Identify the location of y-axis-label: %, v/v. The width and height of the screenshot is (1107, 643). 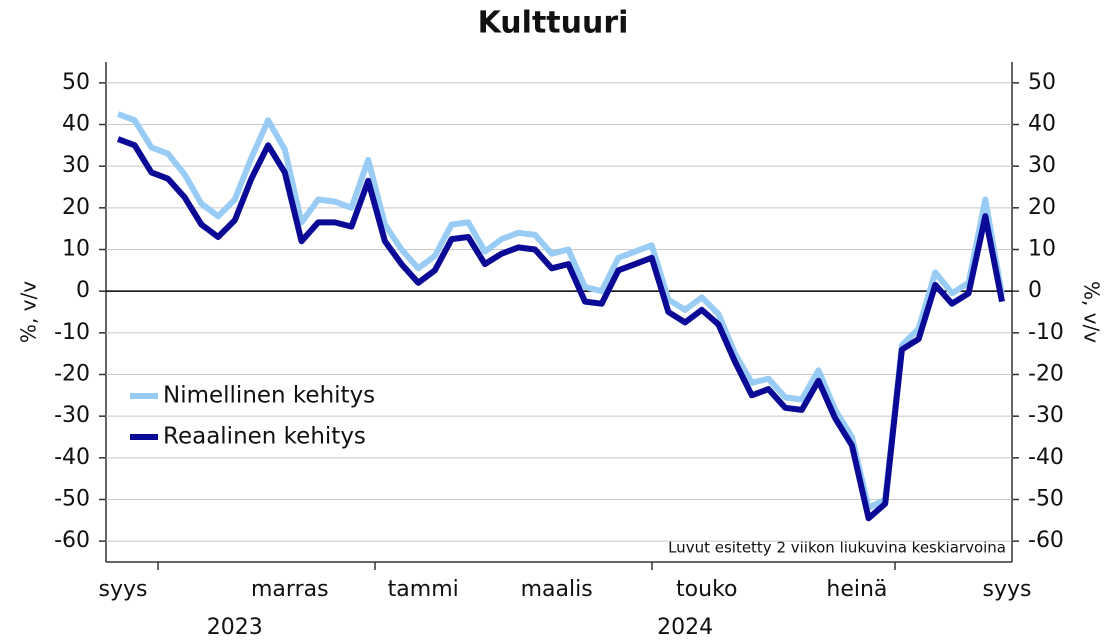
(29, 312).